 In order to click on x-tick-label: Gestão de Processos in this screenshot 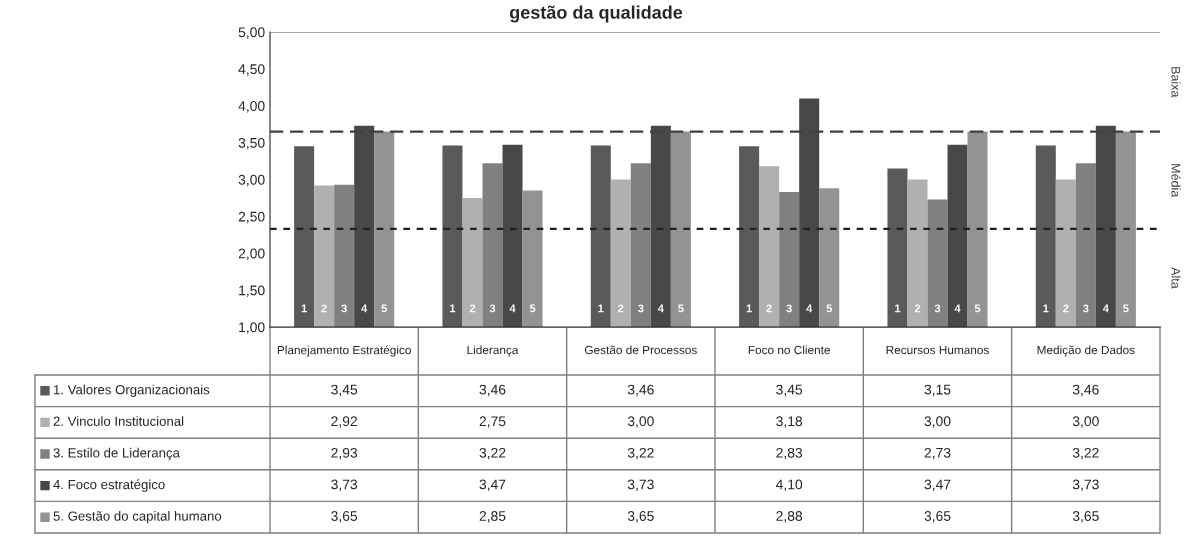, I will do `click(641, 350)`.